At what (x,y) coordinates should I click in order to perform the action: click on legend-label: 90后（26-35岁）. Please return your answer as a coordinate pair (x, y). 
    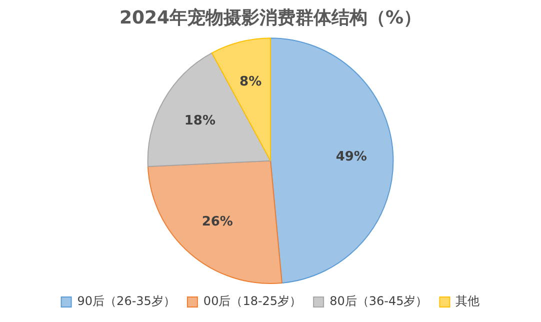
    Looking at the image, I should click on (126, 301).